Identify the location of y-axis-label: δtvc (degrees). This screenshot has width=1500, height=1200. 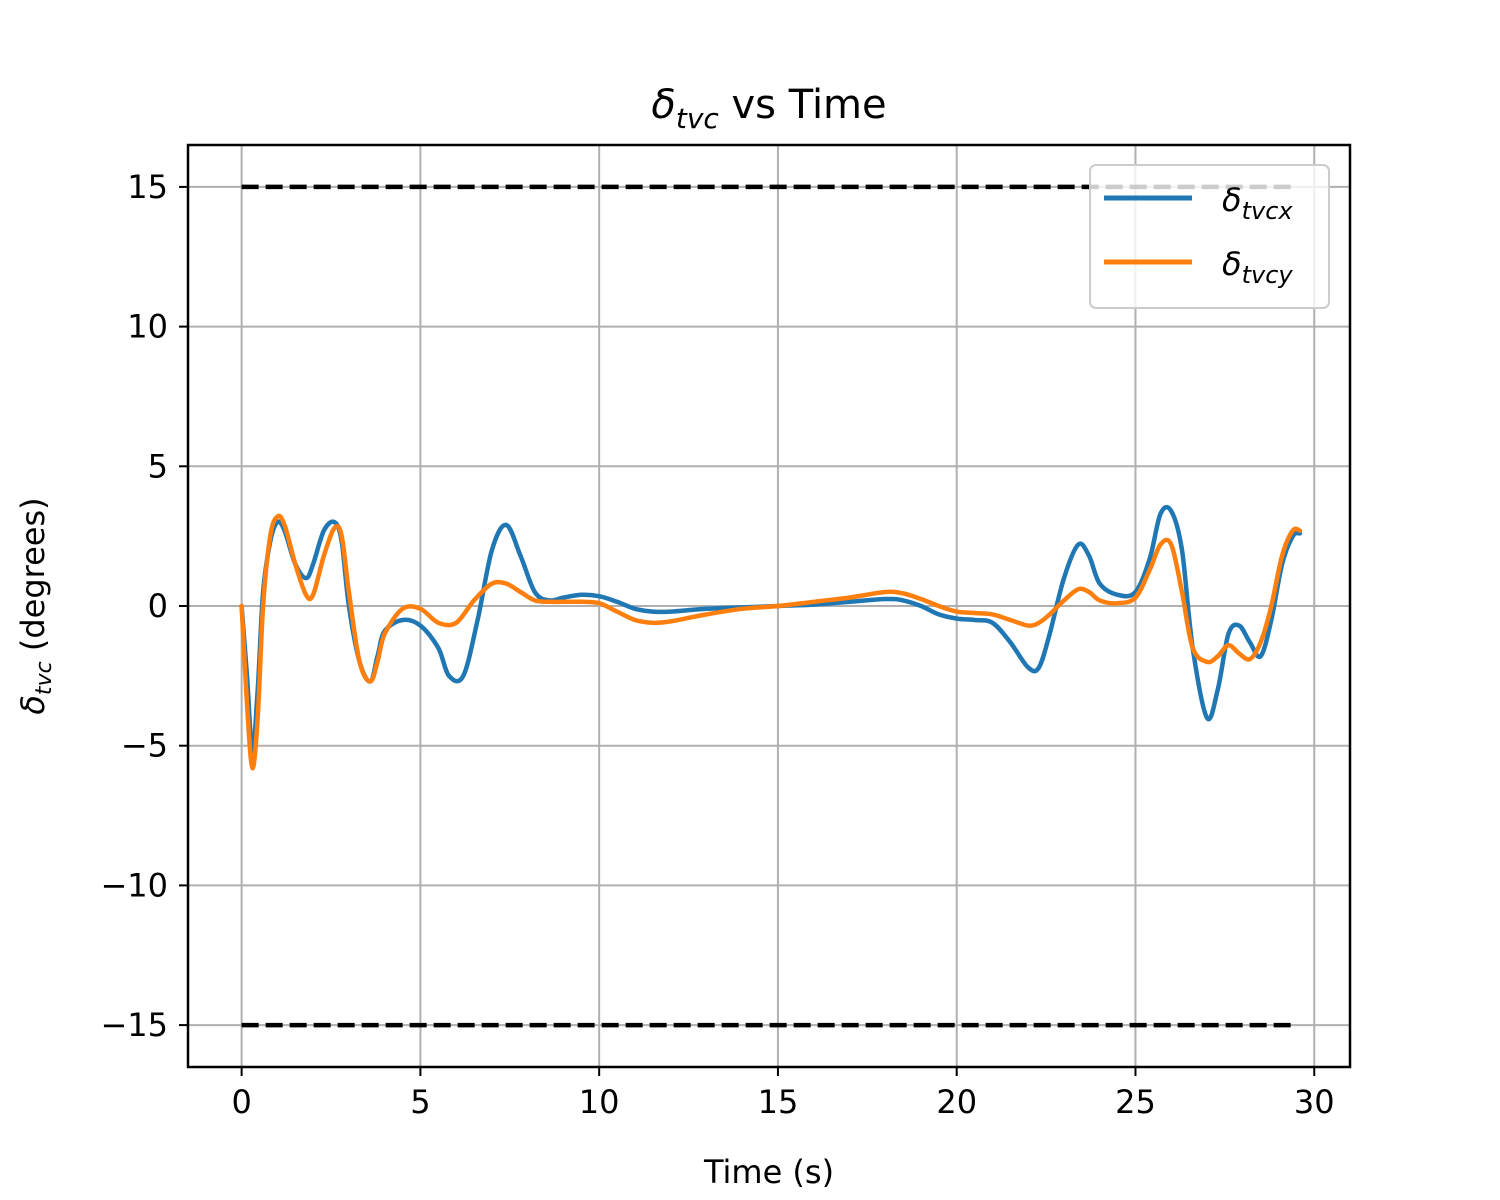
(35, 605).